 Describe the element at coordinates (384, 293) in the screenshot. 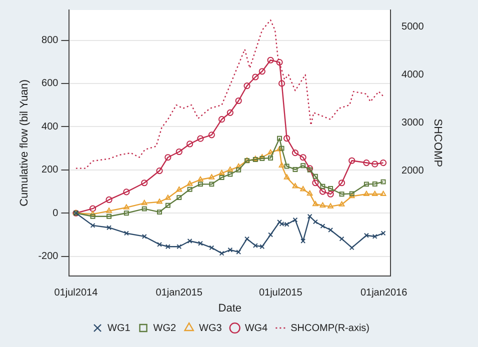

I see `x-tick-label: 01jan2016` at that location.